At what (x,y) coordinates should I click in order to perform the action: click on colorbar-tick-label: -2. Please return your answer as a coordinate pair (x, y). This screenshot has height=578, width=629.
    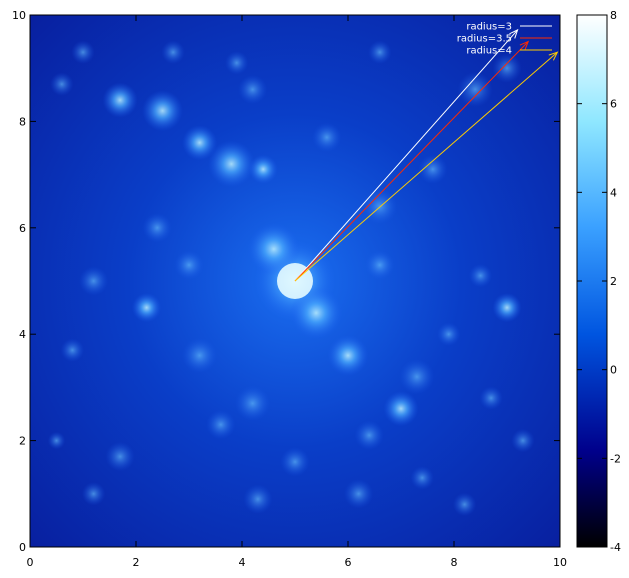
    Looking at the image, I should click on (615, 458).